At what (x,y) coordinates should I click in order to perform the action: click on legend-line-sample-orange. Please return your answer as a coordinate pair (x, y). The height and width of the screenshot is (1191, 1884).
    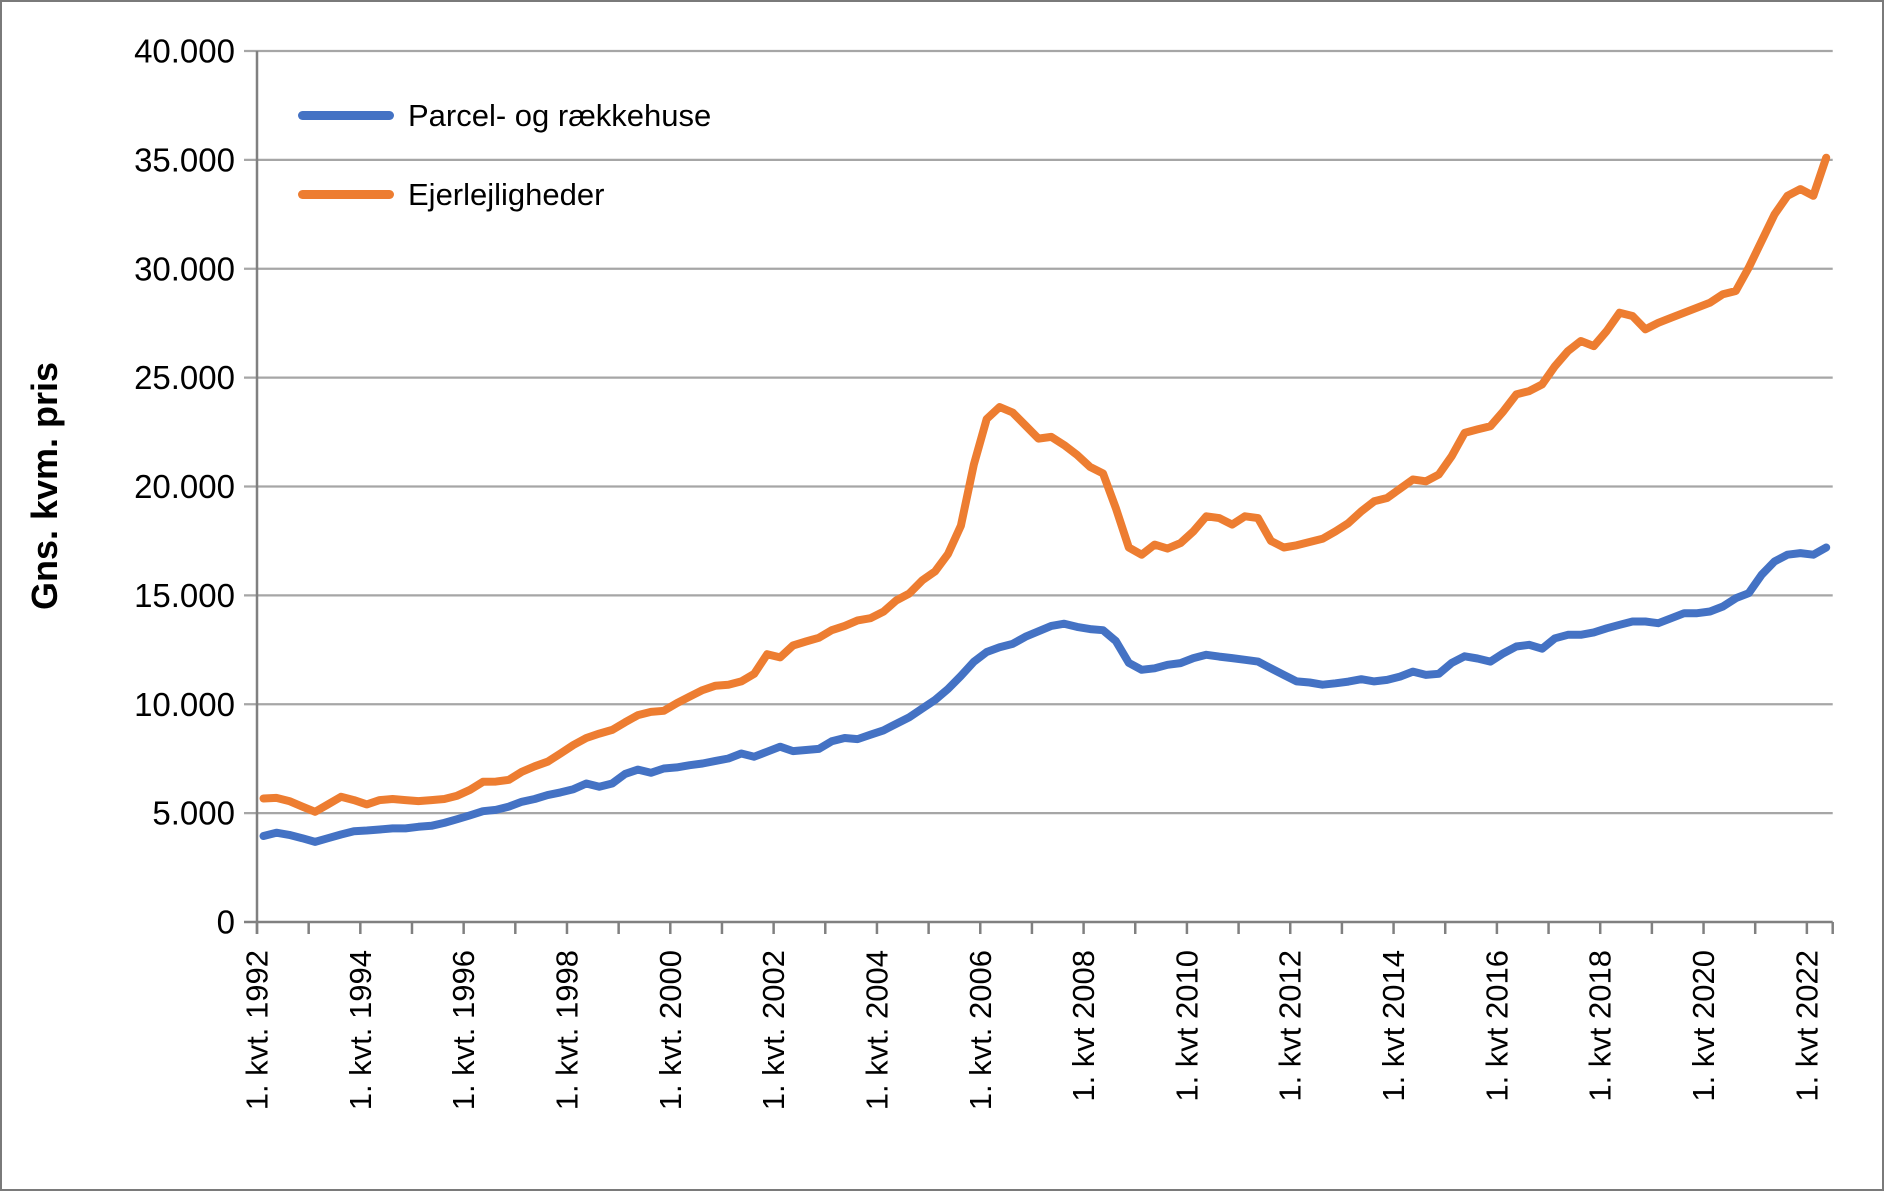
    Looking at the image, I should click on (346, 194).